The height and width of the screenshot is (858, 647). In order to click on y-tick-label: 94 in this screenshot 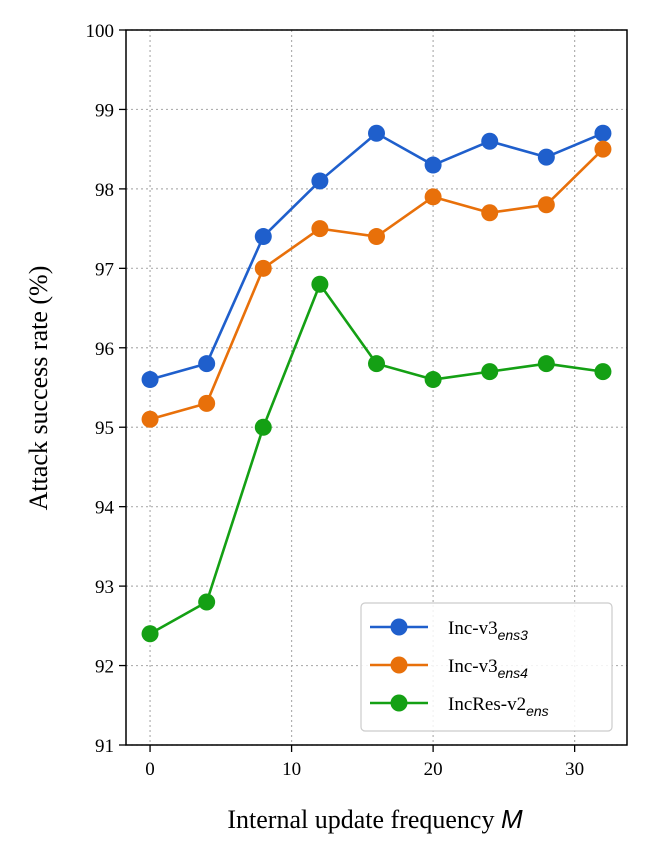, I will do `click(105, 508)`.